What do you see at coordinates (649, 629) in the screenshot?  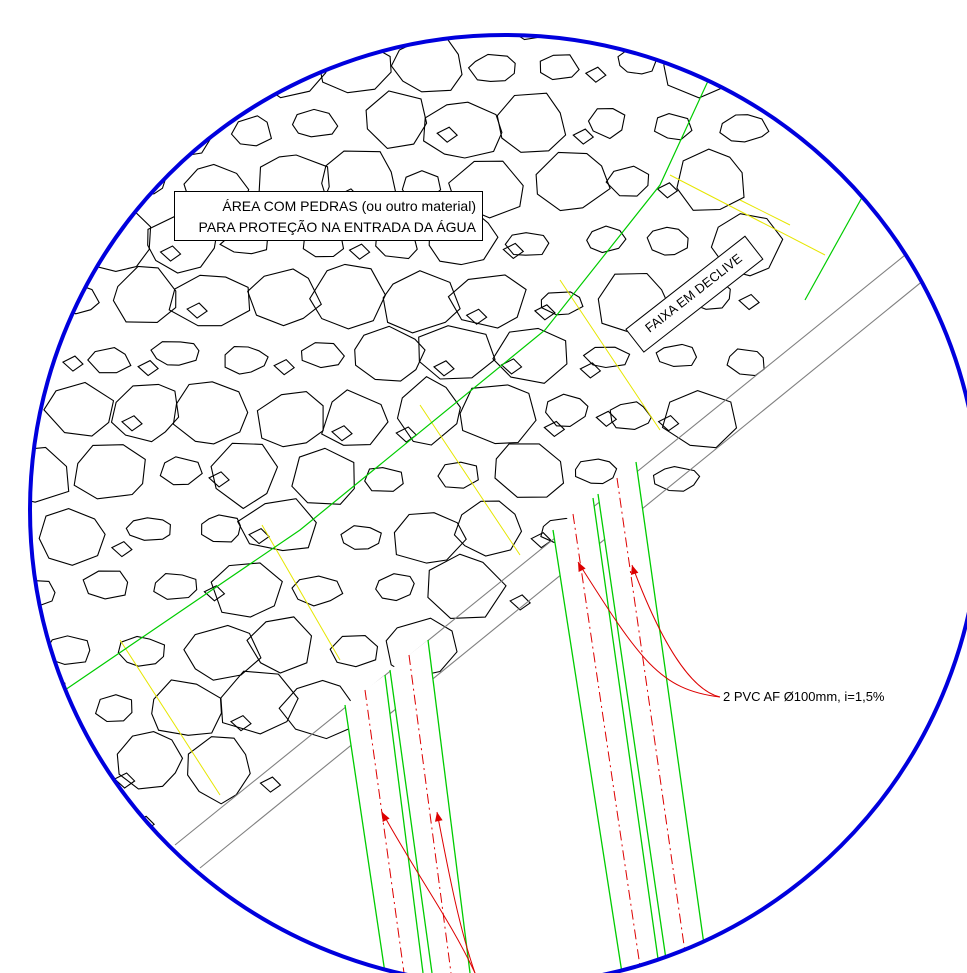 I see `leader-right-a` at bounding box center [649, 629].